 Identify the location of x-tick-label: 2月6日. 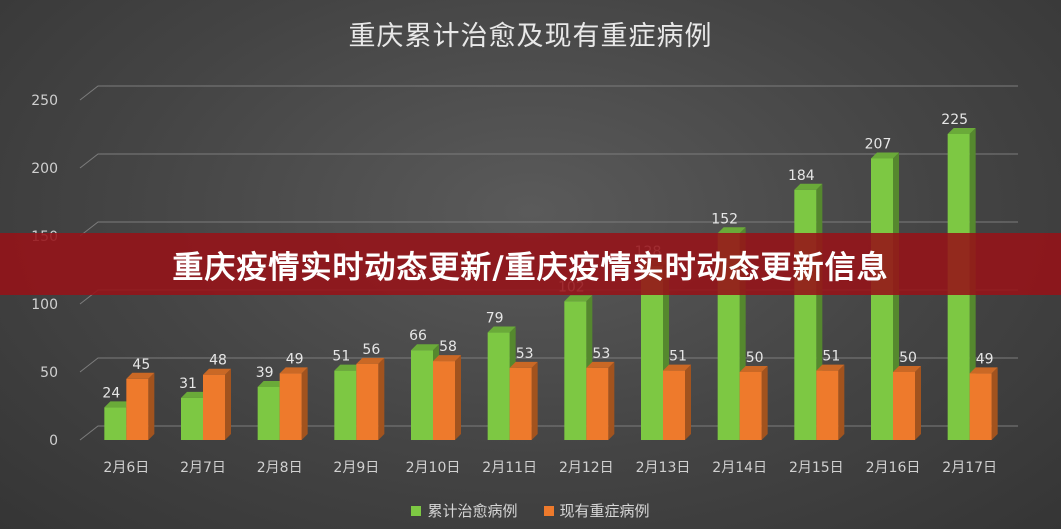
(126, 468).